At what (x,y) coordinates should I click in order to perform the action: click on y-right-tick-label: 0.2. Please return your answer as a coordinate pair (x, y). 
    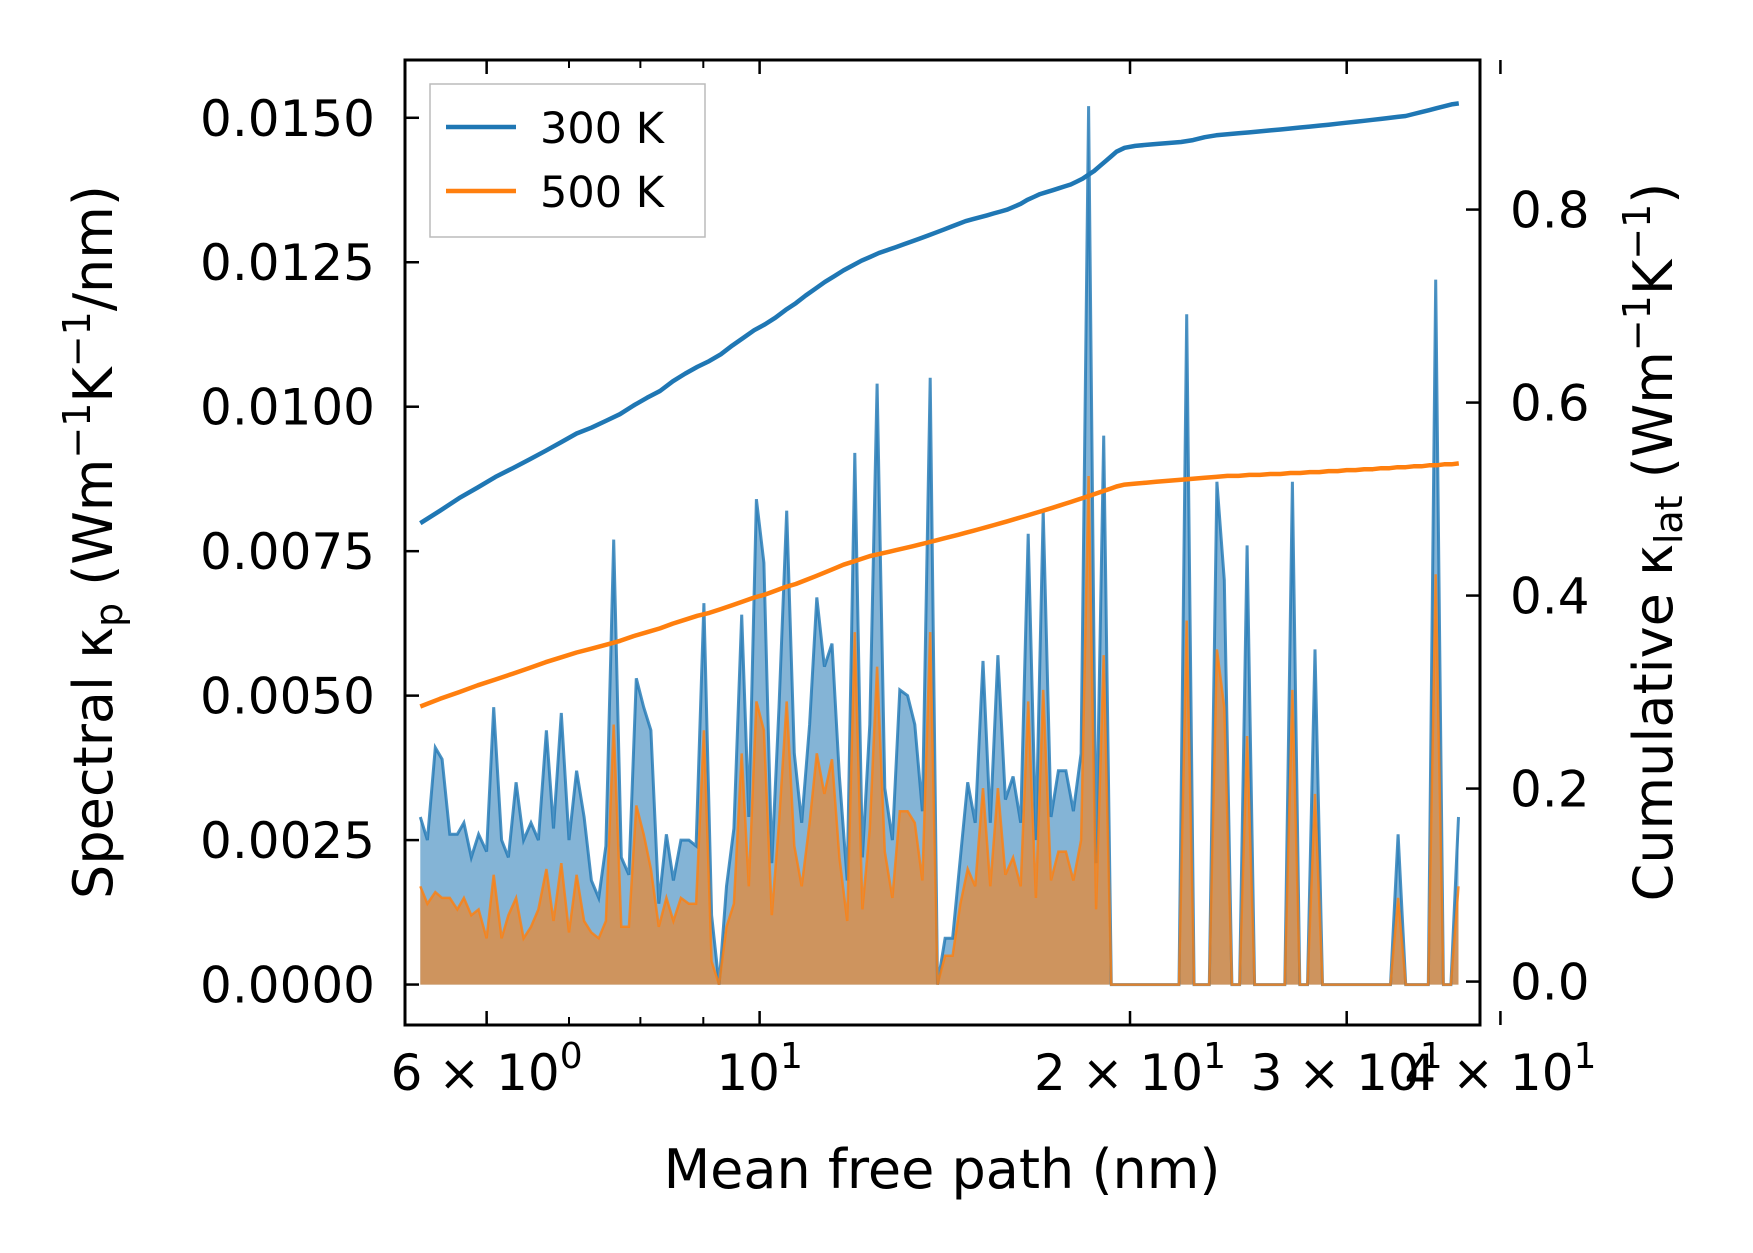
    Looking at the image, I should click on (1550, 790).